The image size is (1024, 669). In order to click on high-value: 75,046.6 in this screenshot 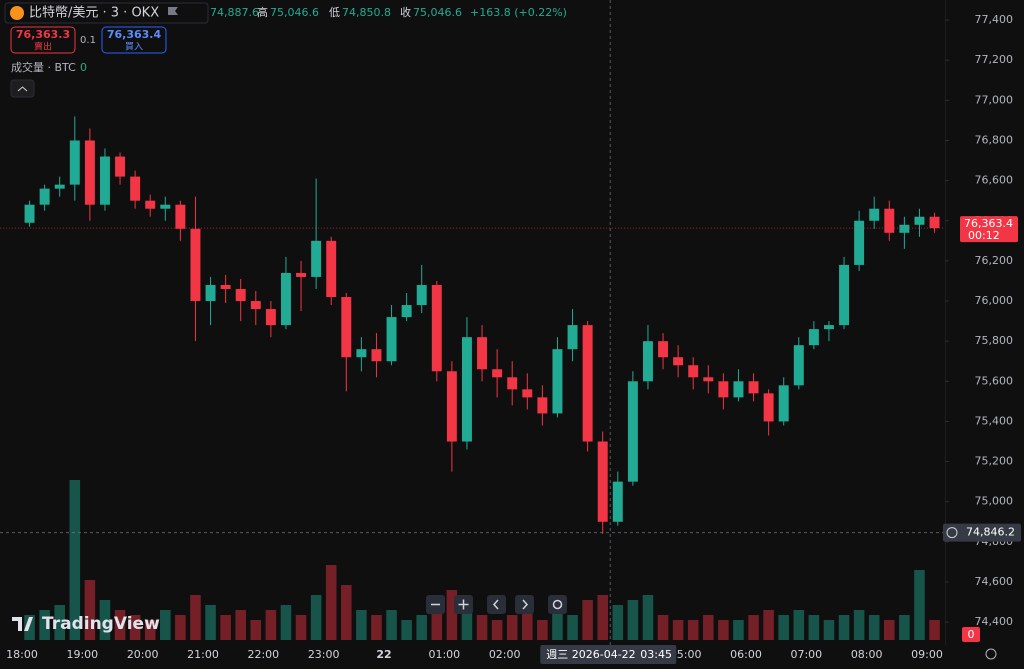, I will do `click(294, 12)`.